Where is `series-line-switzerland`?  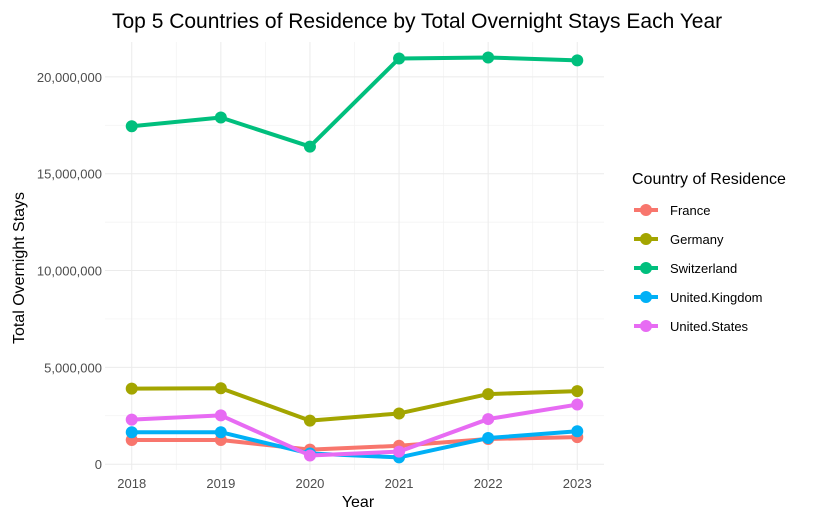 series-line-switzerland is located at coordinates (354, 102).